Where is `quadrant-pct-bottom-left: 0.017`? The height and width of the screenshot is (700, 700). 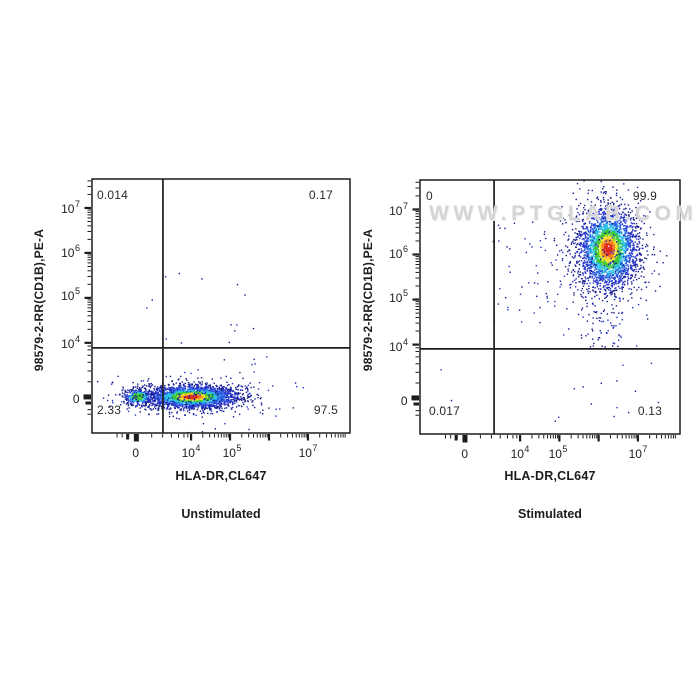 quadrant-pct-bottom-left: 0.017 is located at coordinates (445, 411).